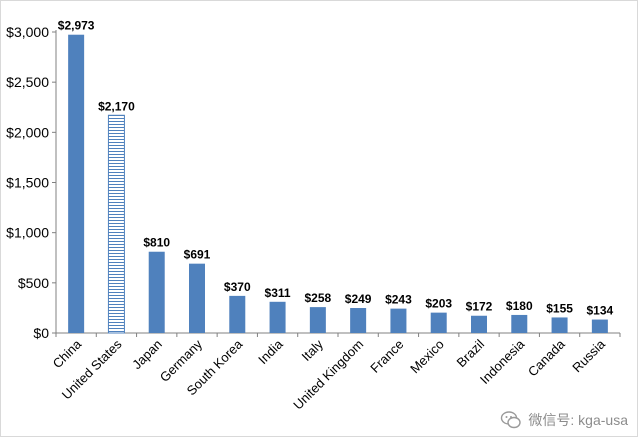 The width and height of the screenshot is (640, 439). Describe the element at coordinates (600, 311) in the screenshot. I see `data-label: $134` at that location.